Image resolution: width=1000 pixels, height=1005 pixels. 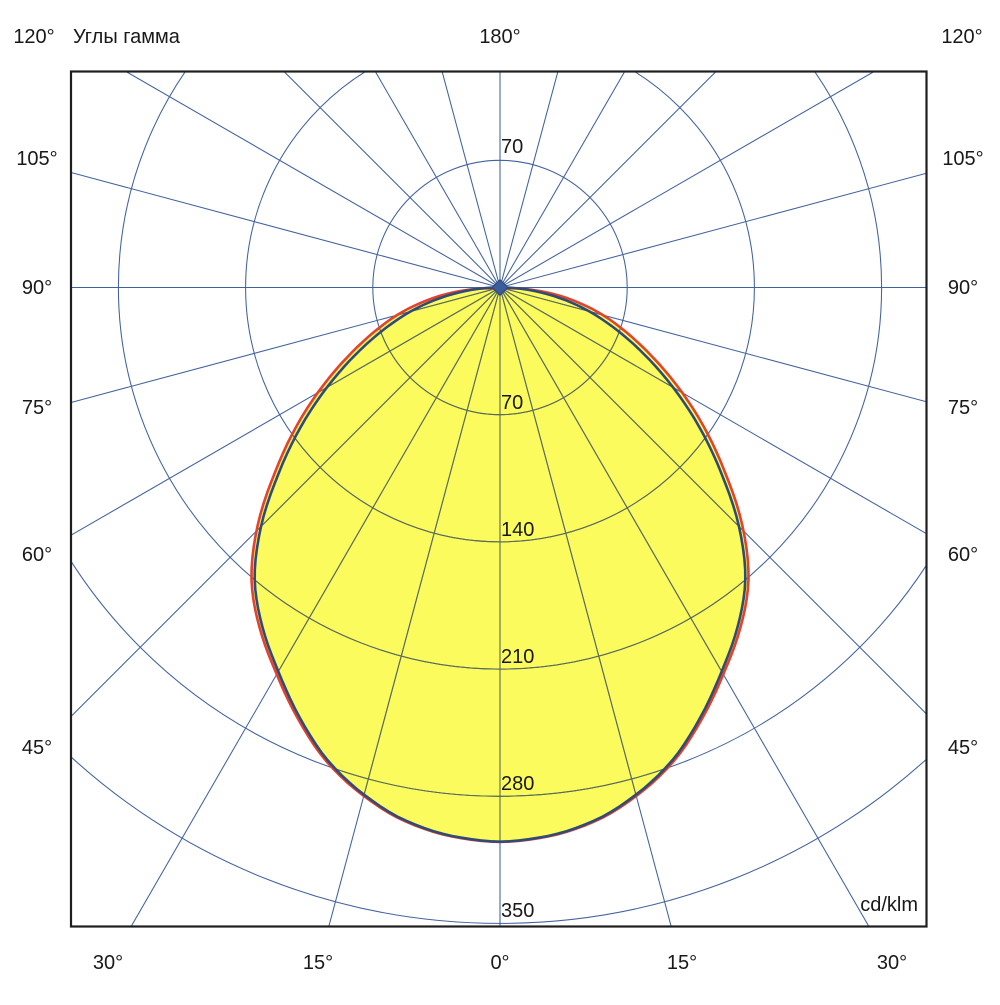 What do you see at coordinates (517, 530) in the screenshot?
I see `svg-text: 140` at bounding box center [517, 530].